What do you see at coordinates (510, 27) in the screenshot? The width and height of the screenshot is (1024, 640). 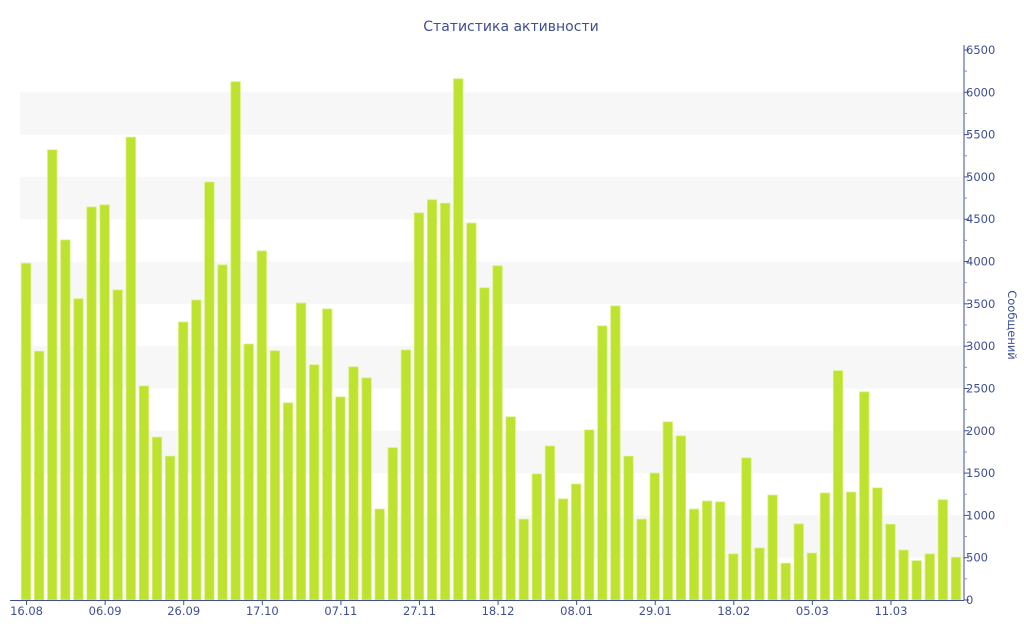 I see `chart-title: Статистика активности` at bounding box center [510, 27].